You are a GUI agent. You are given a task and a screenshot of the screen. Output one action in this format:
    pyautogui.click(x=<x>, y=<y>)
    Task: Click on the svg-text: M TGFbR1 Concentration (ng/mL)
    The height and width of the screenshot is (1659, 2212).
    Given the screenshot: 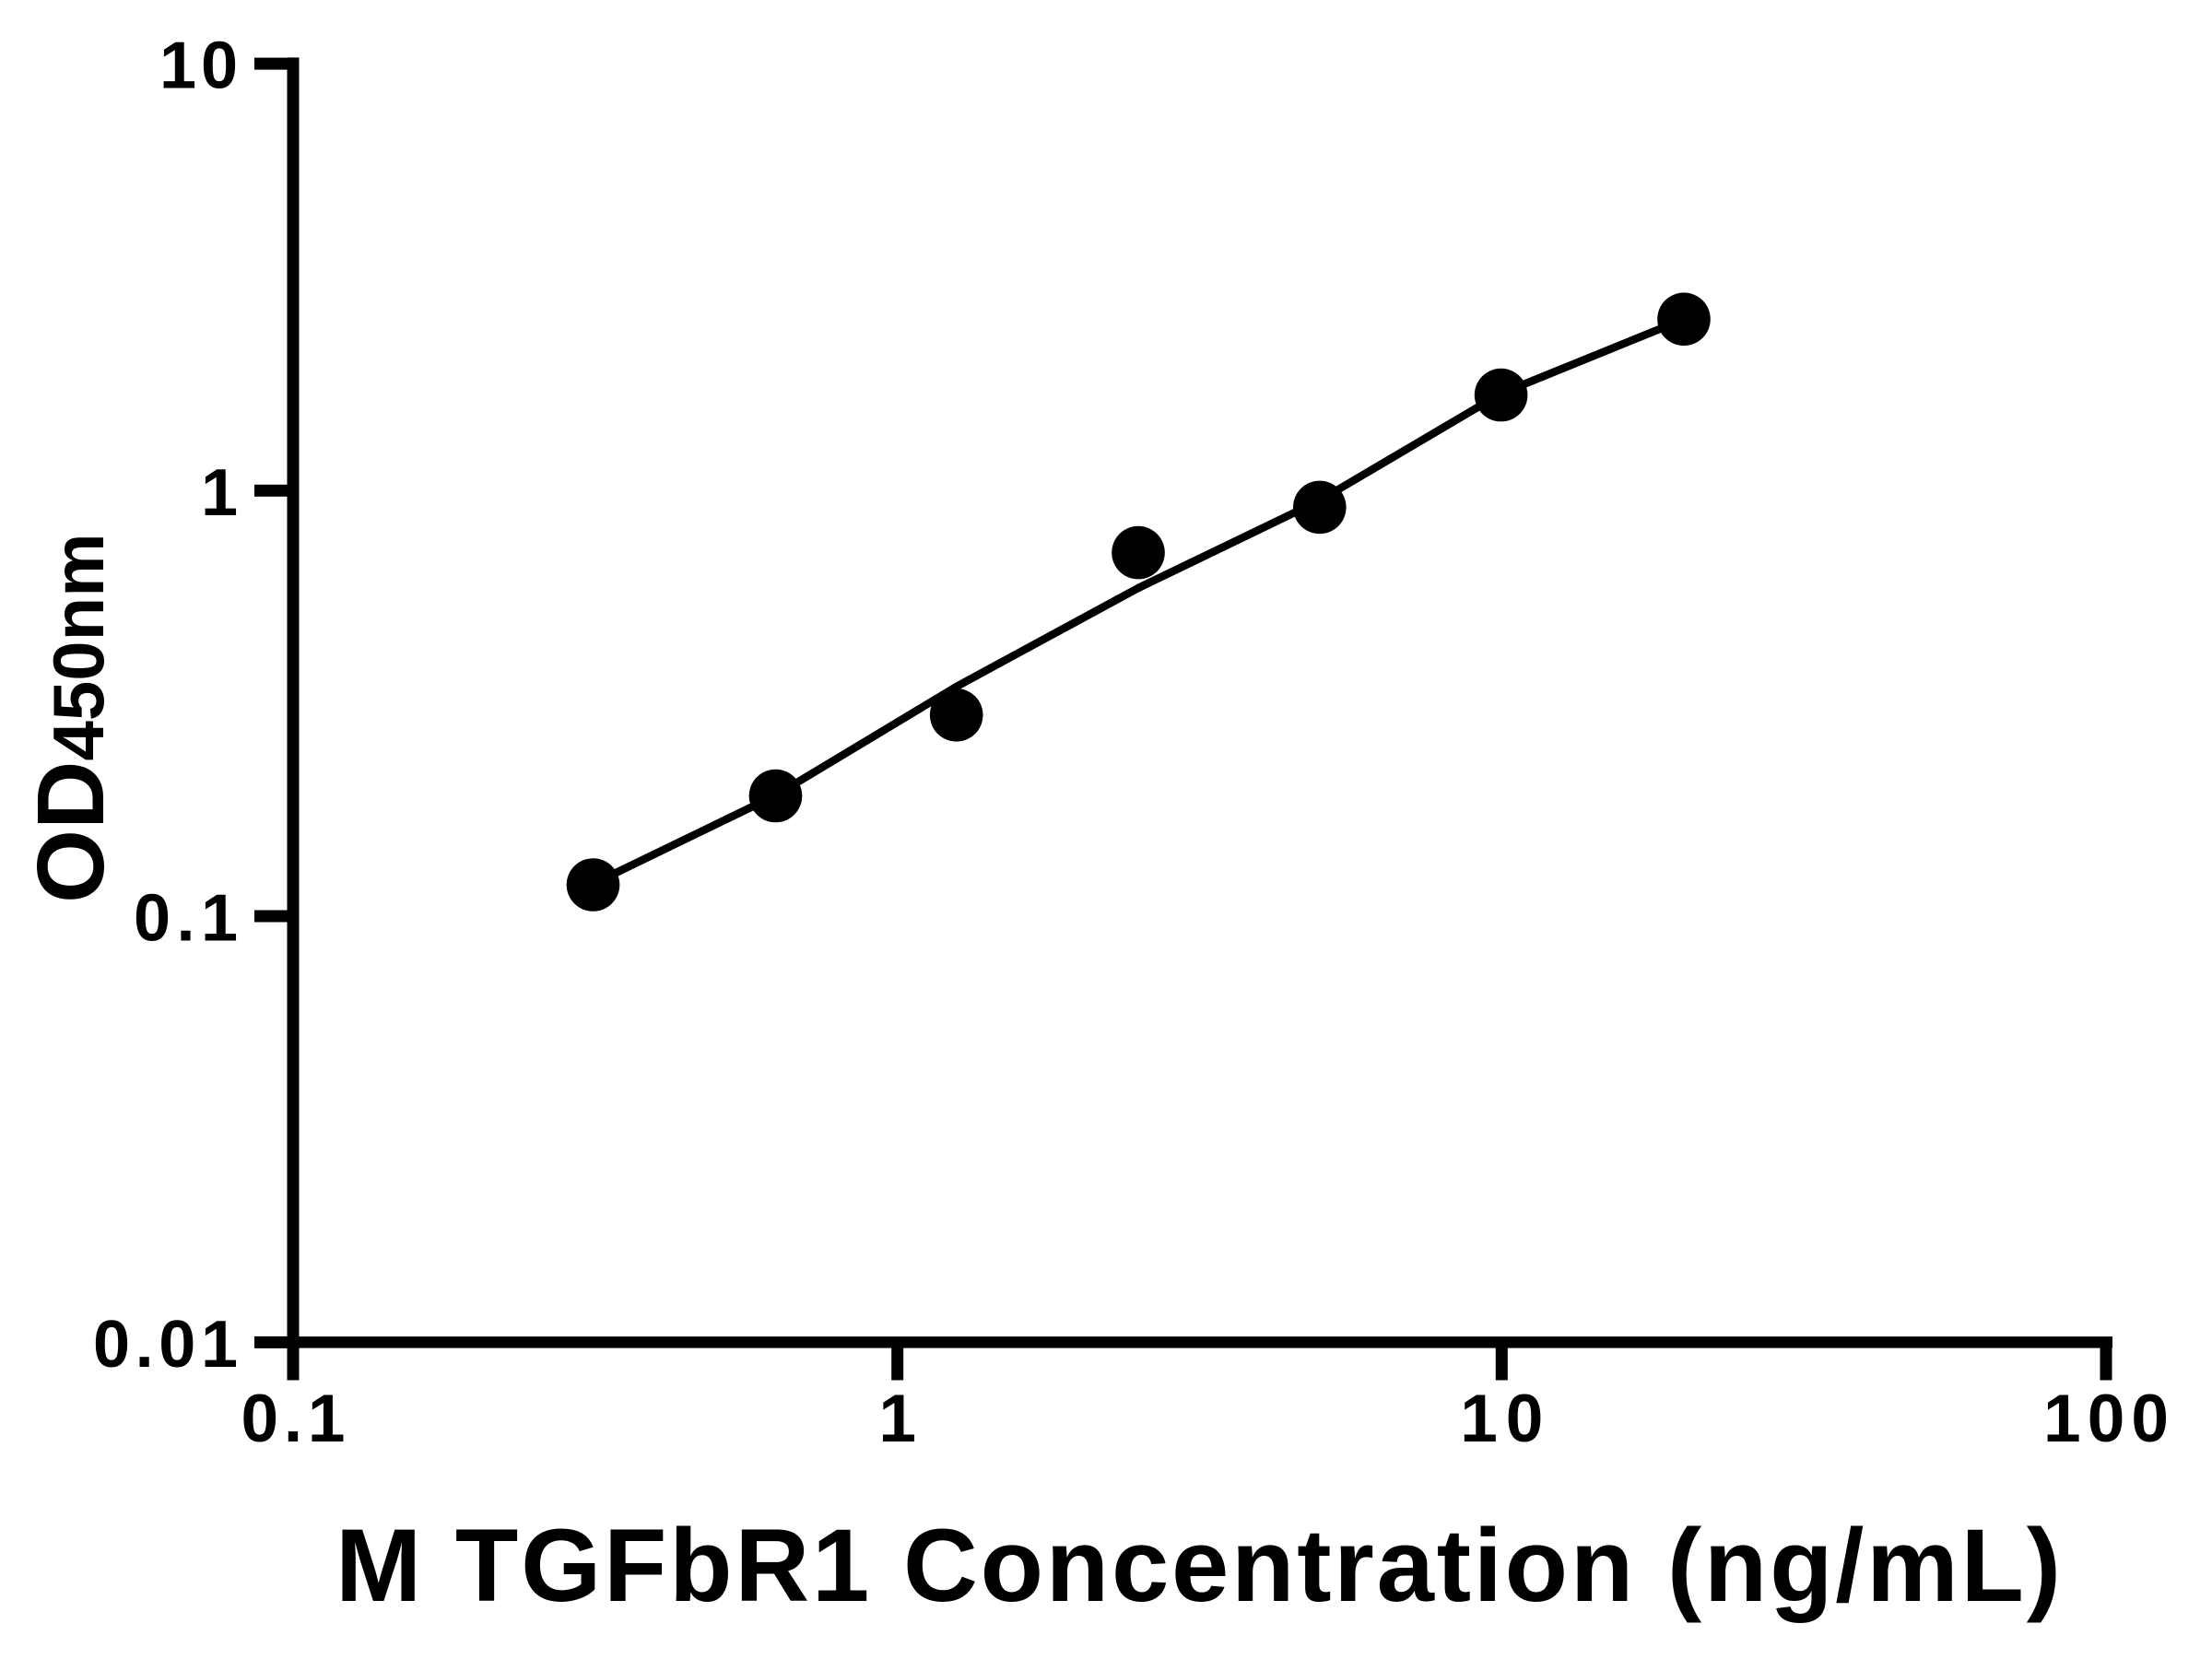 What is the action you would take?
    pyautogui.click(x=1198, y=1565)
    